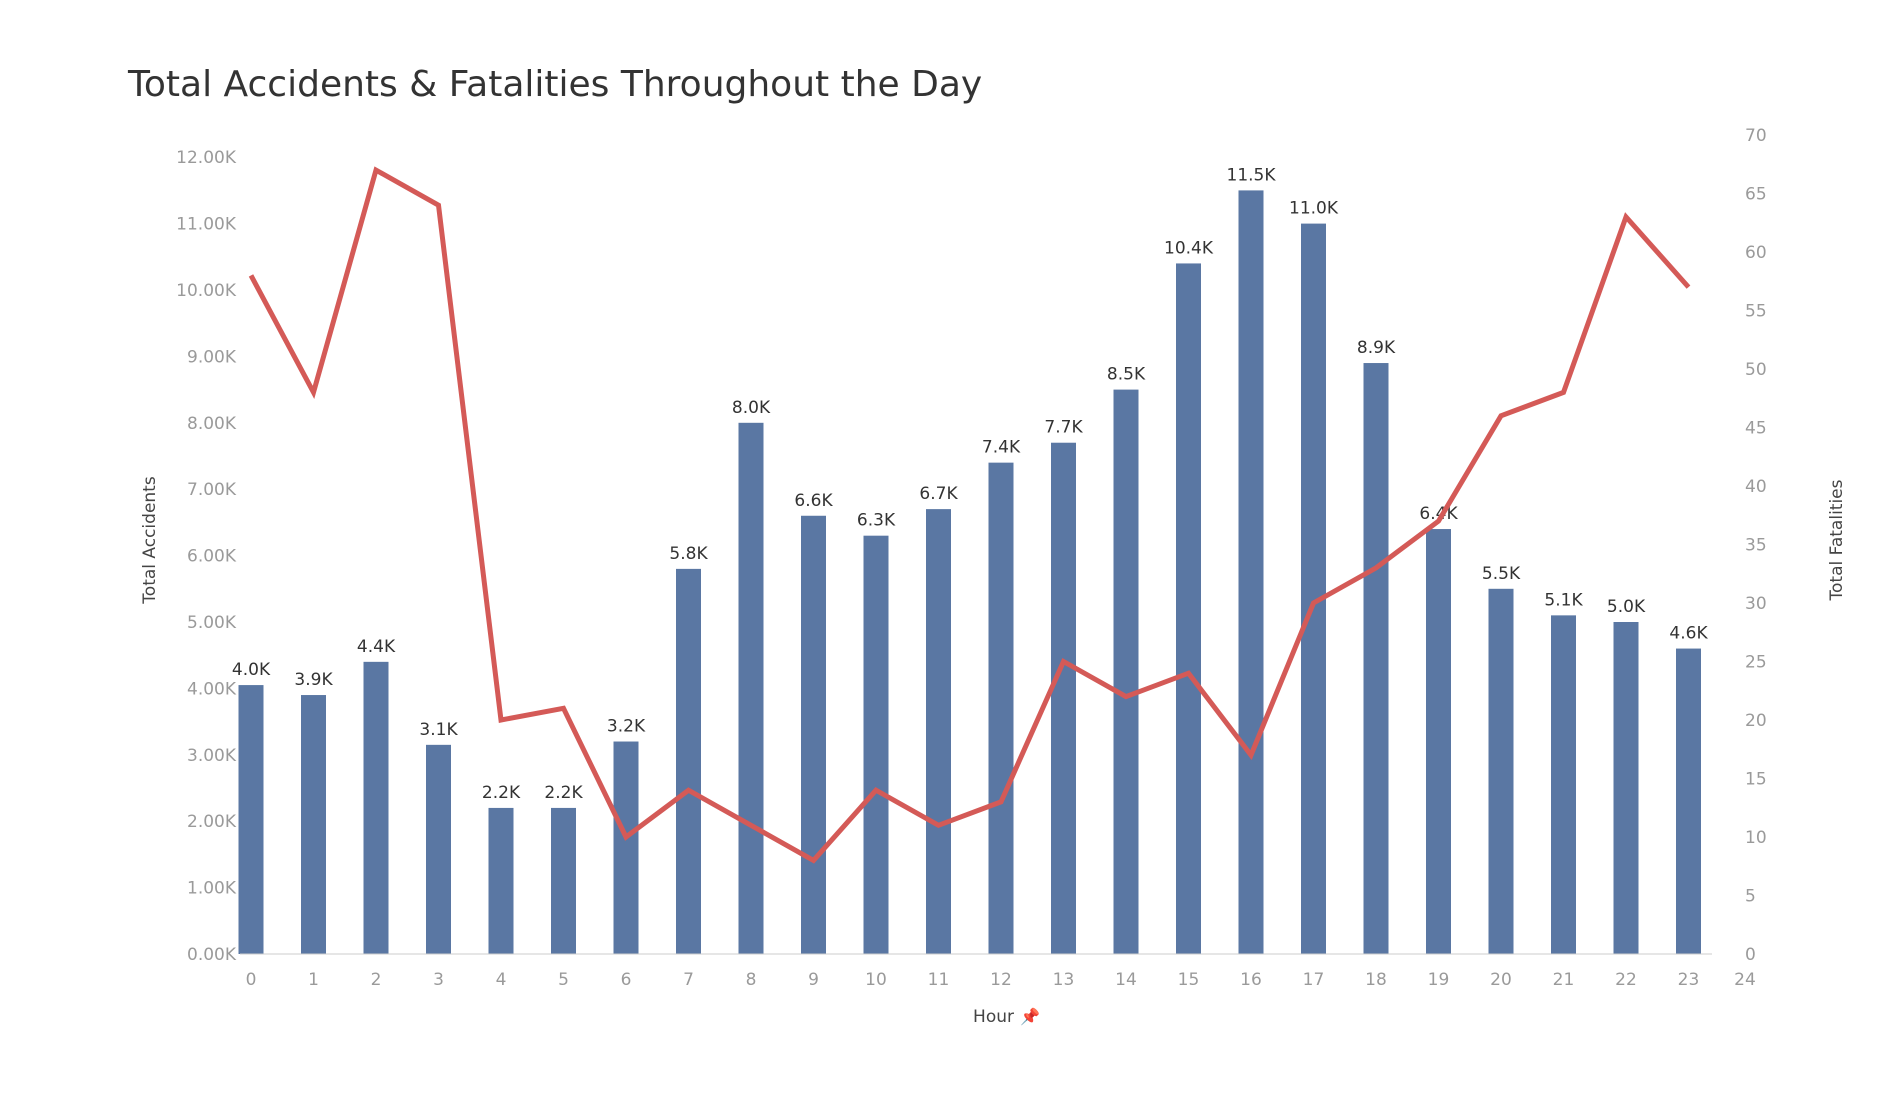 The width and height of the screenshot is (1892, 1120). What do you see at coordinates (1126, 375) in the screenshot?
I see `bar-label-hour-14: 8.5K` at bounding box center [1126, 375].